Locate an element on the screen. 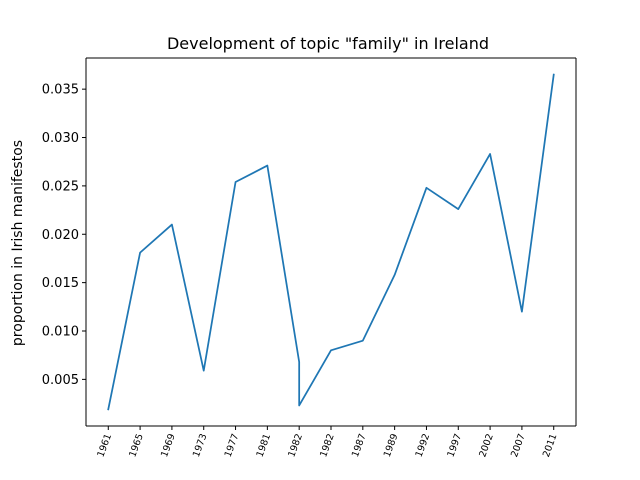 The width and height of the screenshot is (640, 480). y-tick-label: 0.025 is located at coordinates (60, 186).